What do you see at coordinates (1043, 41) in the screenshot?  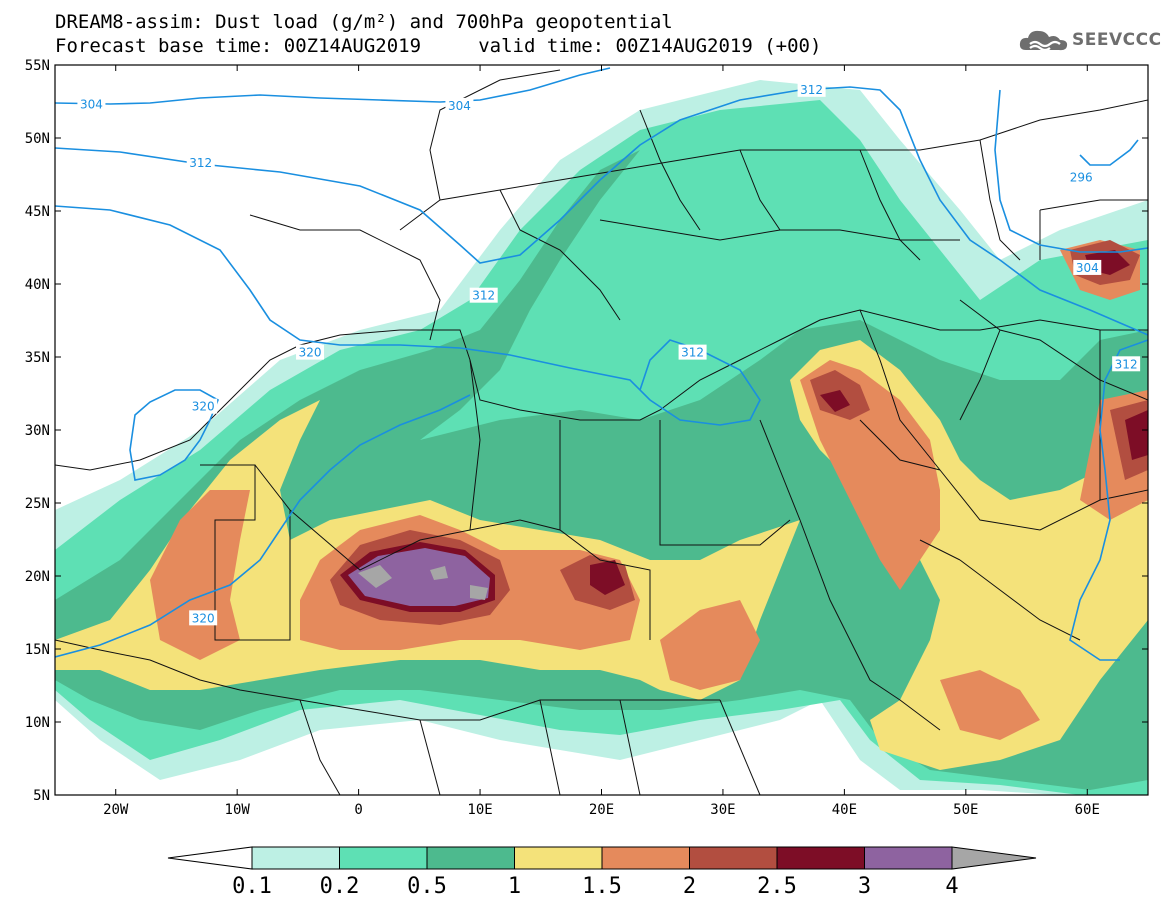 I see `cloud-logo-icon` at bounding box center [1043, 41].